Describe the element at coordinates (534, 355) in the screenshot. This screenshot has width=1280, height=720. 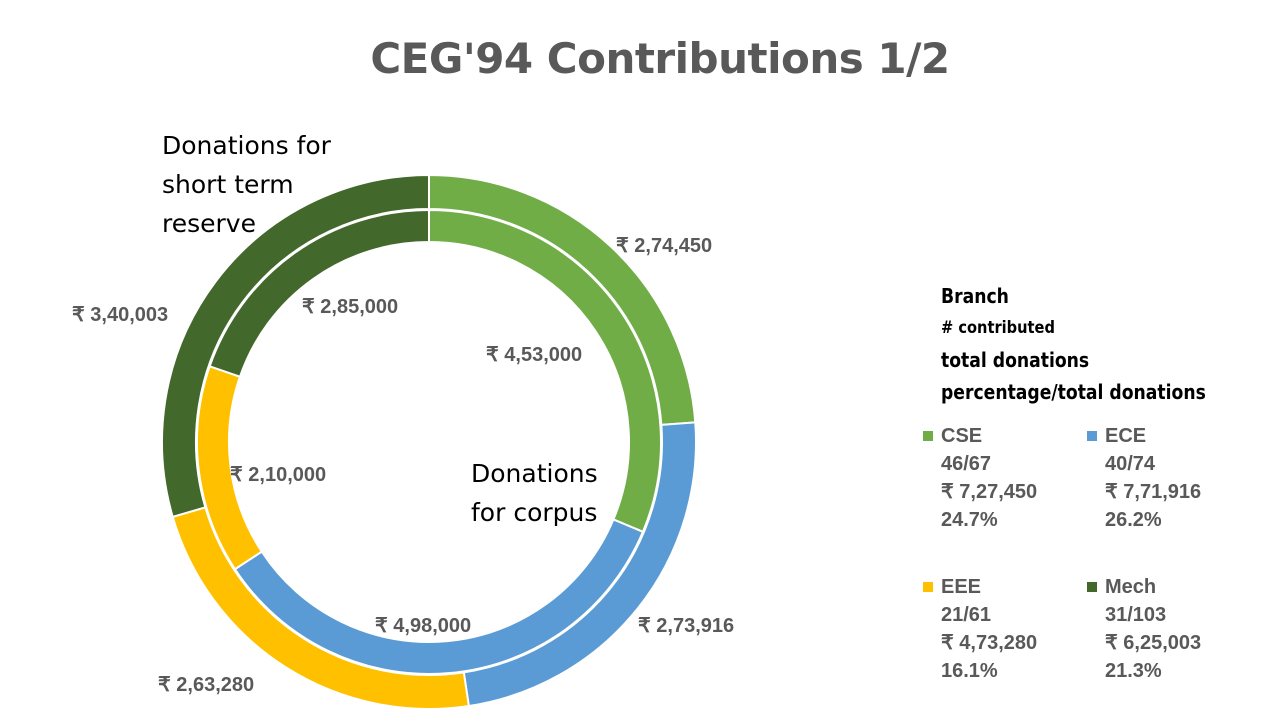
I see `inner-value-label-cse: ₹ 4,53,000` at that location.